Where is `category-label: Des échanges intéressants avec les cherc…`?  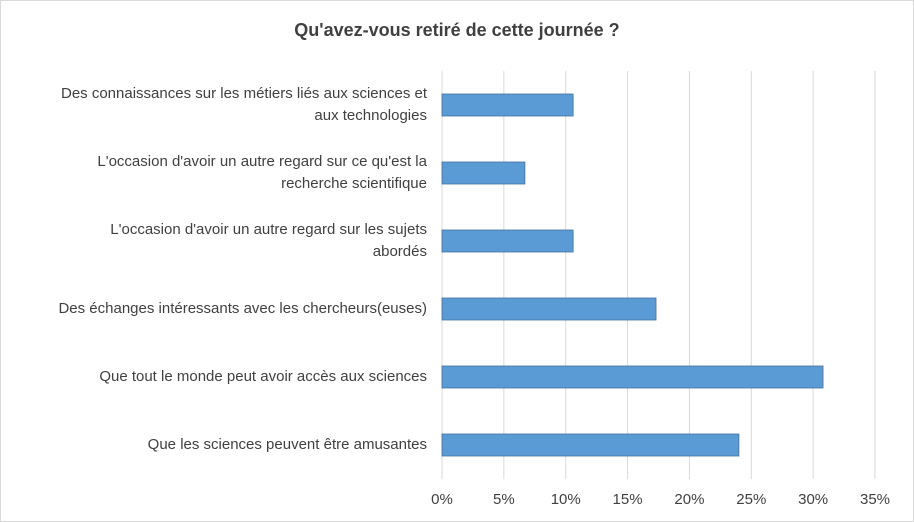
category-label: Des échanges intéressants avec les cherc… is located at coordinates (217, 309).